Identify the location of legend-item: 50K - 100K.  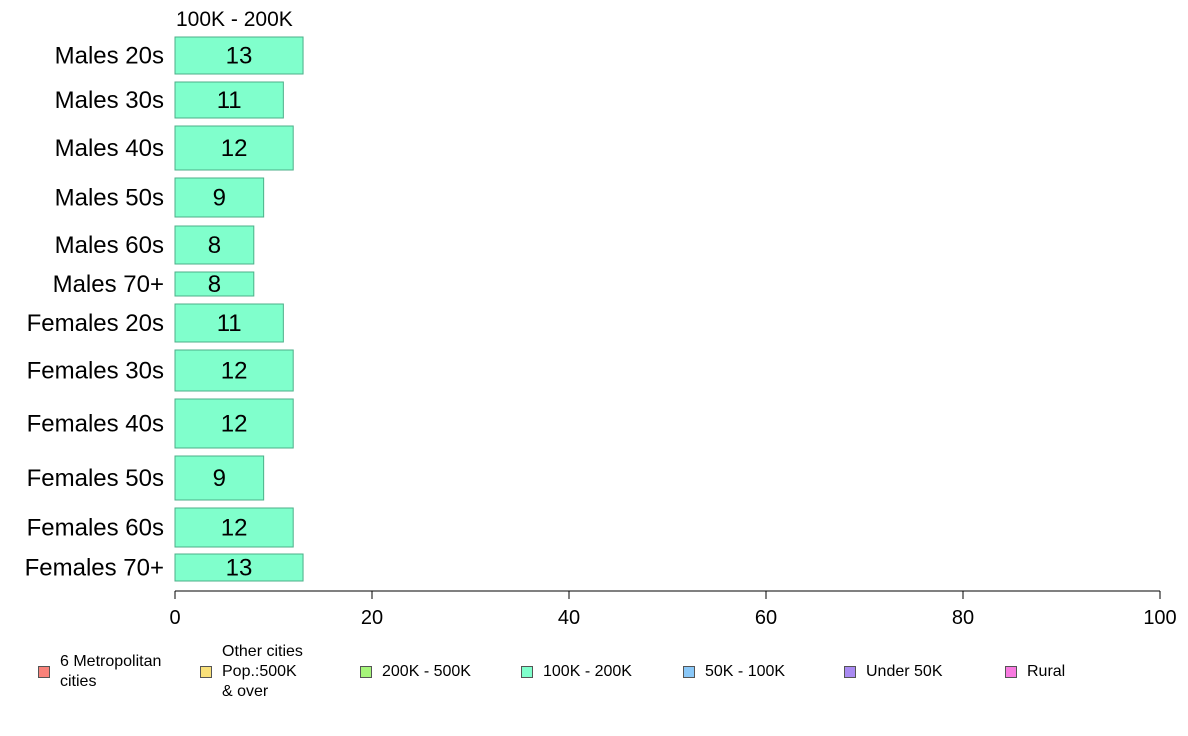
(734, 672).